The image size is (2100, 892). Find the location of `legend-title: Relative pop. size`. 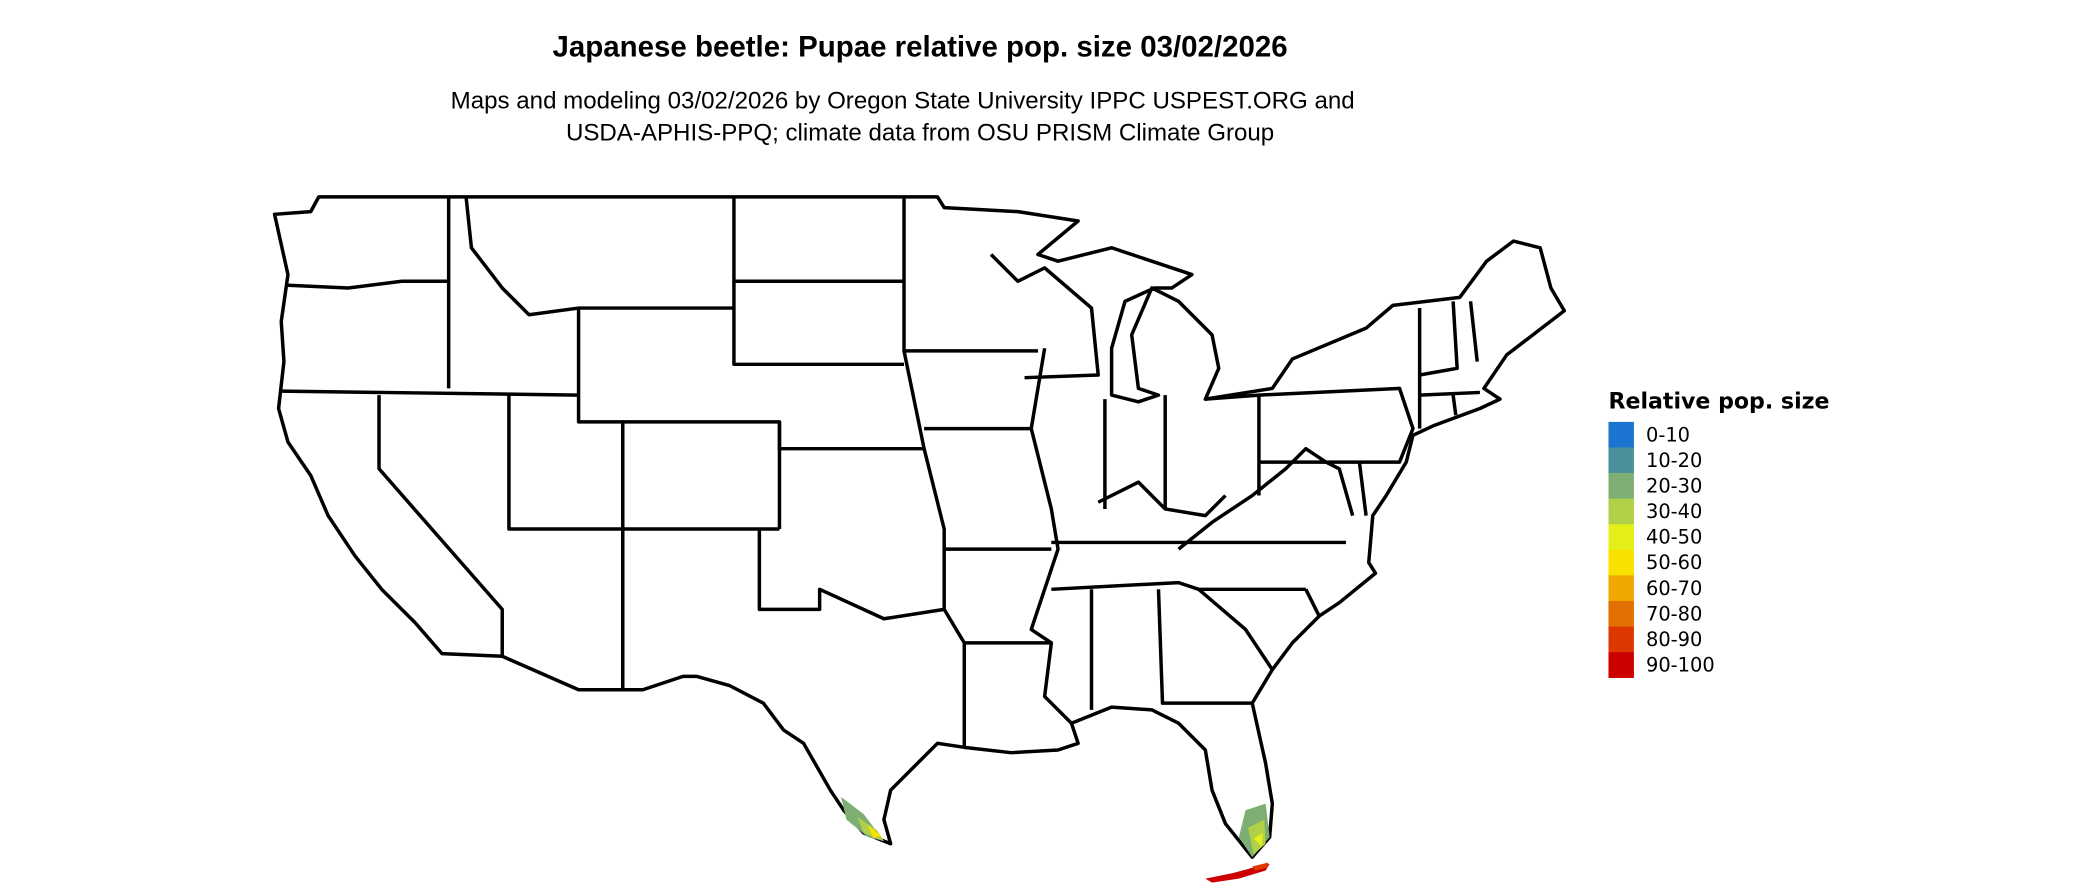

legend-title: Relative pop. size is located at coordinates (1718, 402).